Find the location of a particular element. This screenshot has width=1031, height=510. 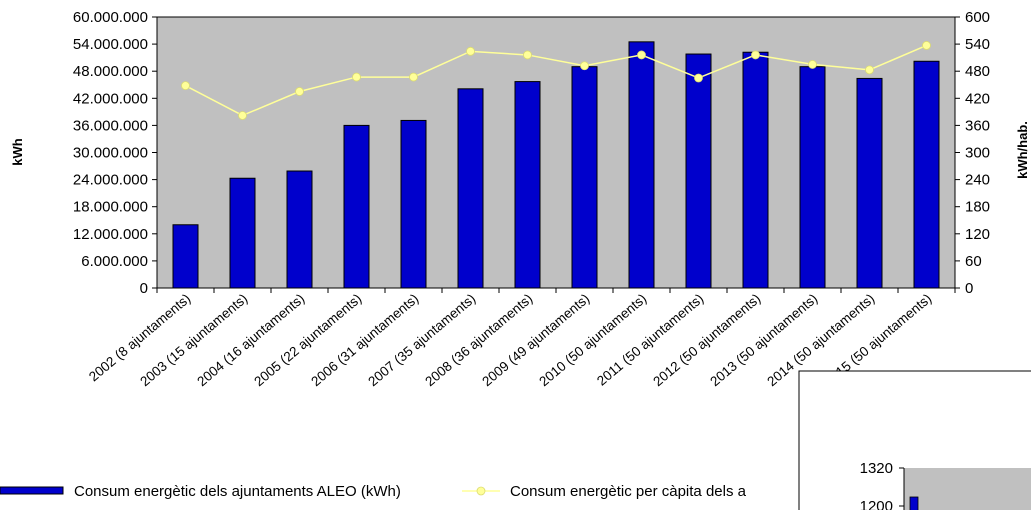

x-tick-label-7: 2009 (49 ajuntaments) is located at coordinates (535, 340).